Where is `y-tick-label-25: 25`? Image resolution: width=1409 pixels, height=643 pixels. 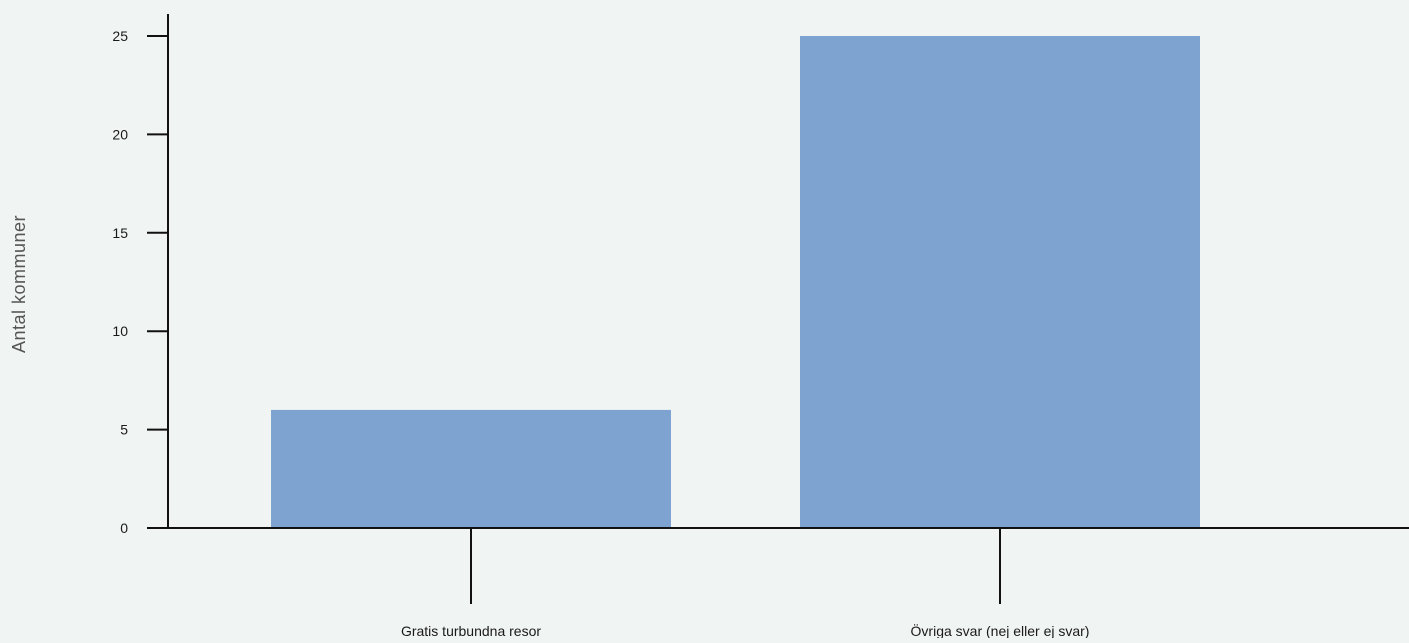
y-tick-label-25: 25 is located at coordinates (120, 36).